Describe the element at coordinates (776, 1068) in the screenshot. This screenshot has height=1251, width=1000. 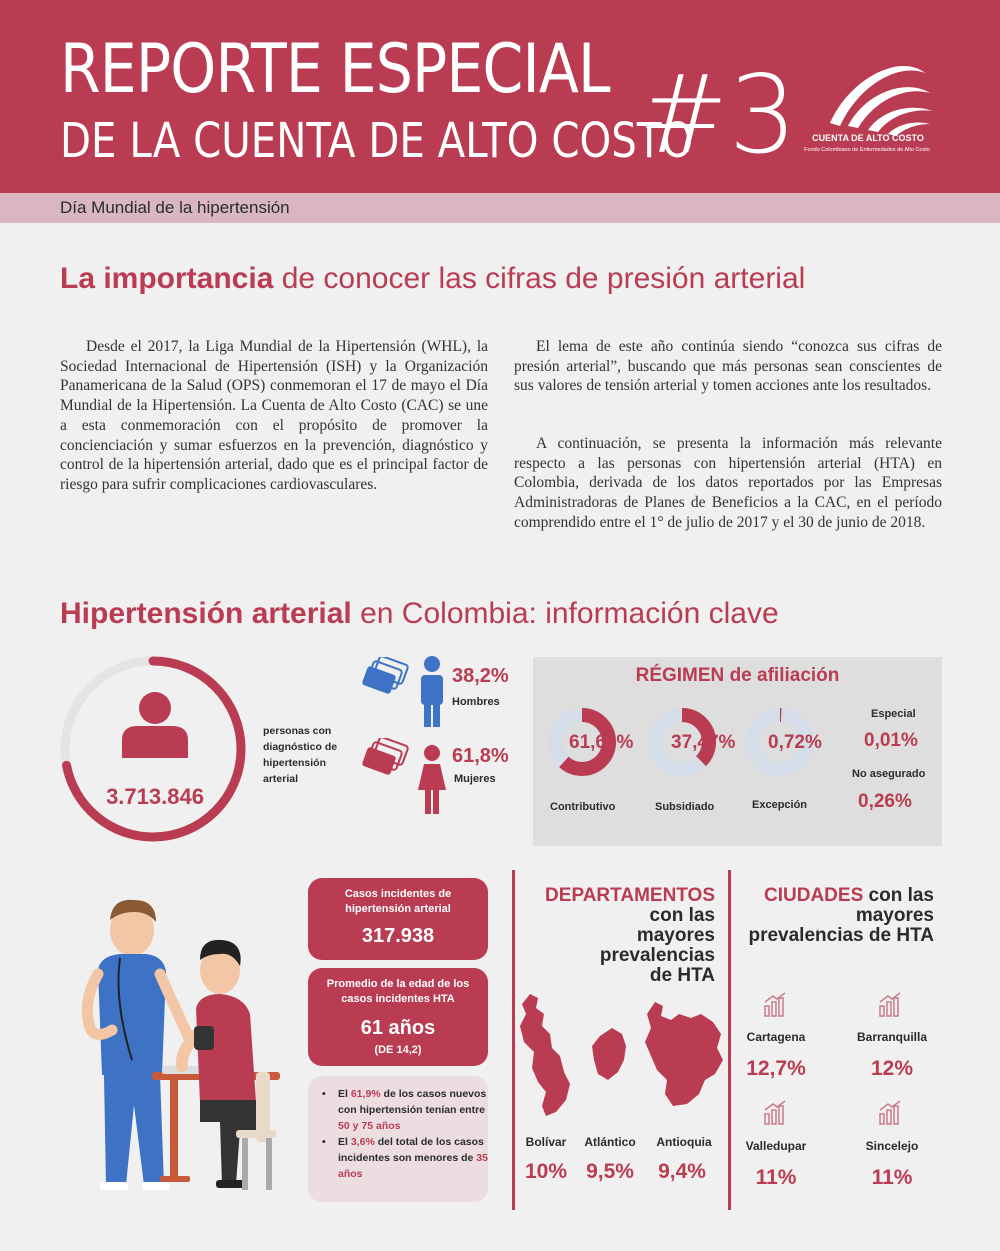
I see `city-value-cartagena: 12,7%` at that location.